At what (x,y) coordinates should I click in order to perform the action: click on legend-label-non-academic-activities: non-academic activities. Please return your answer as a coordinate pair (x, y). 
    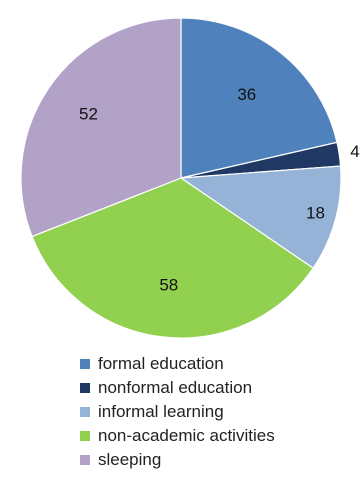
    Looking at the image, I should click on (186, 435).